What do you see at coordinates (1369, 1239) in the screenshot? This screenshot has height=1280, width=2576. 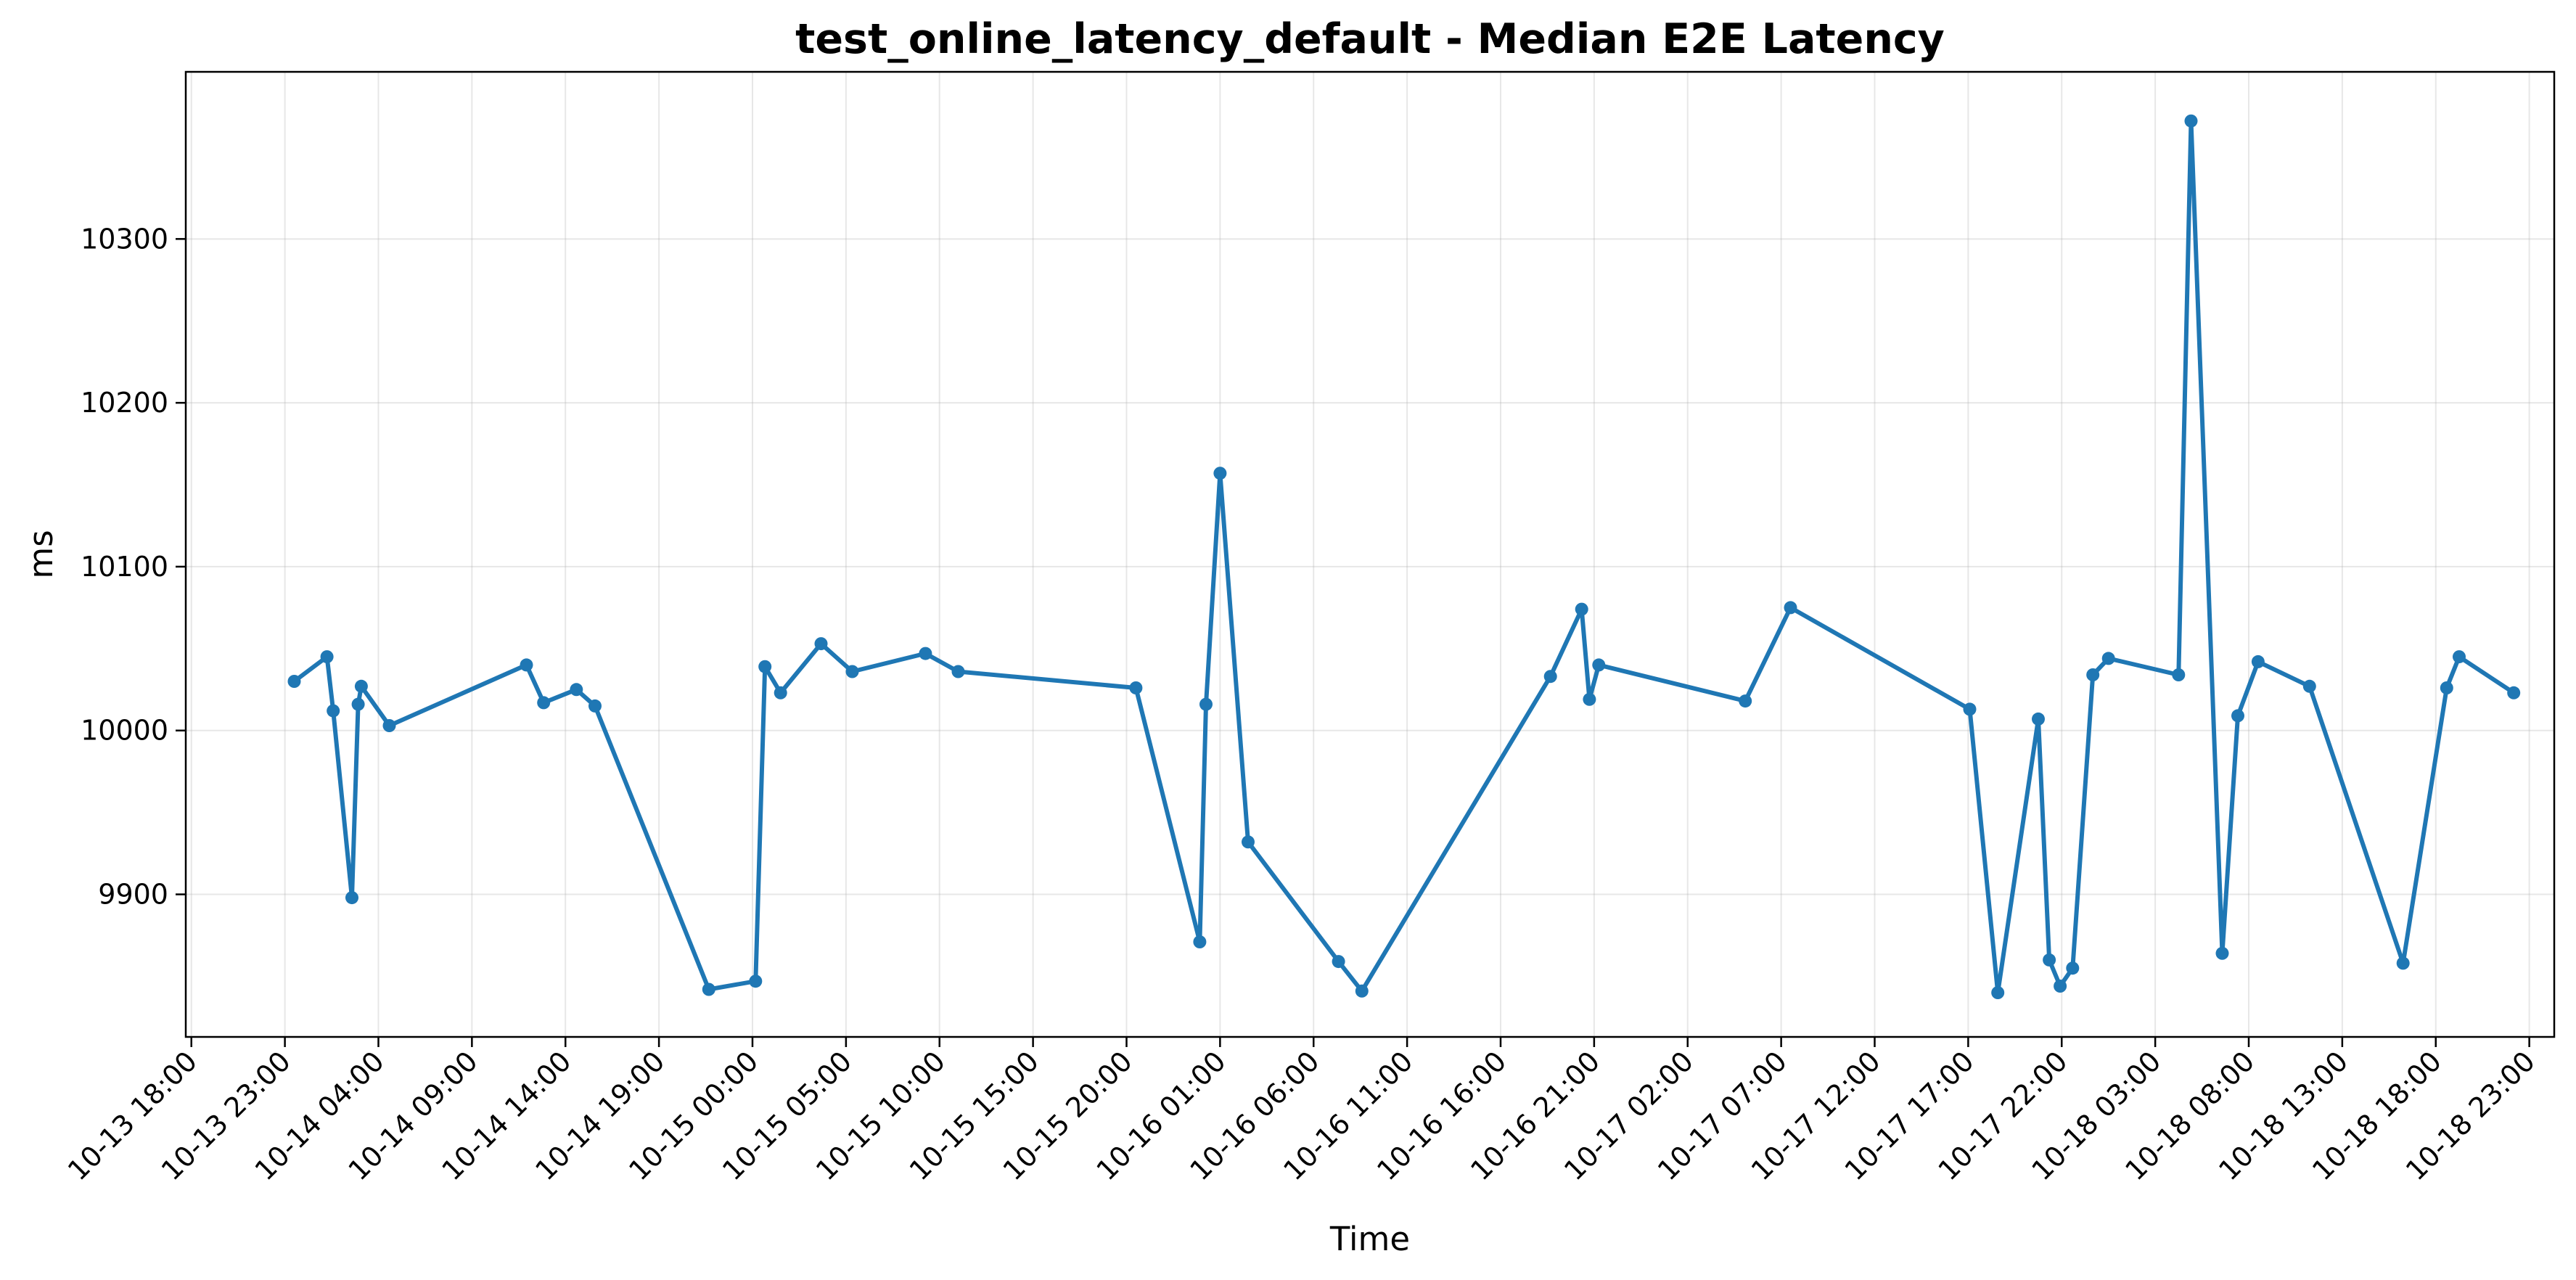 I see `x-axis-label: Time` at bounding box center [1369, 1239].